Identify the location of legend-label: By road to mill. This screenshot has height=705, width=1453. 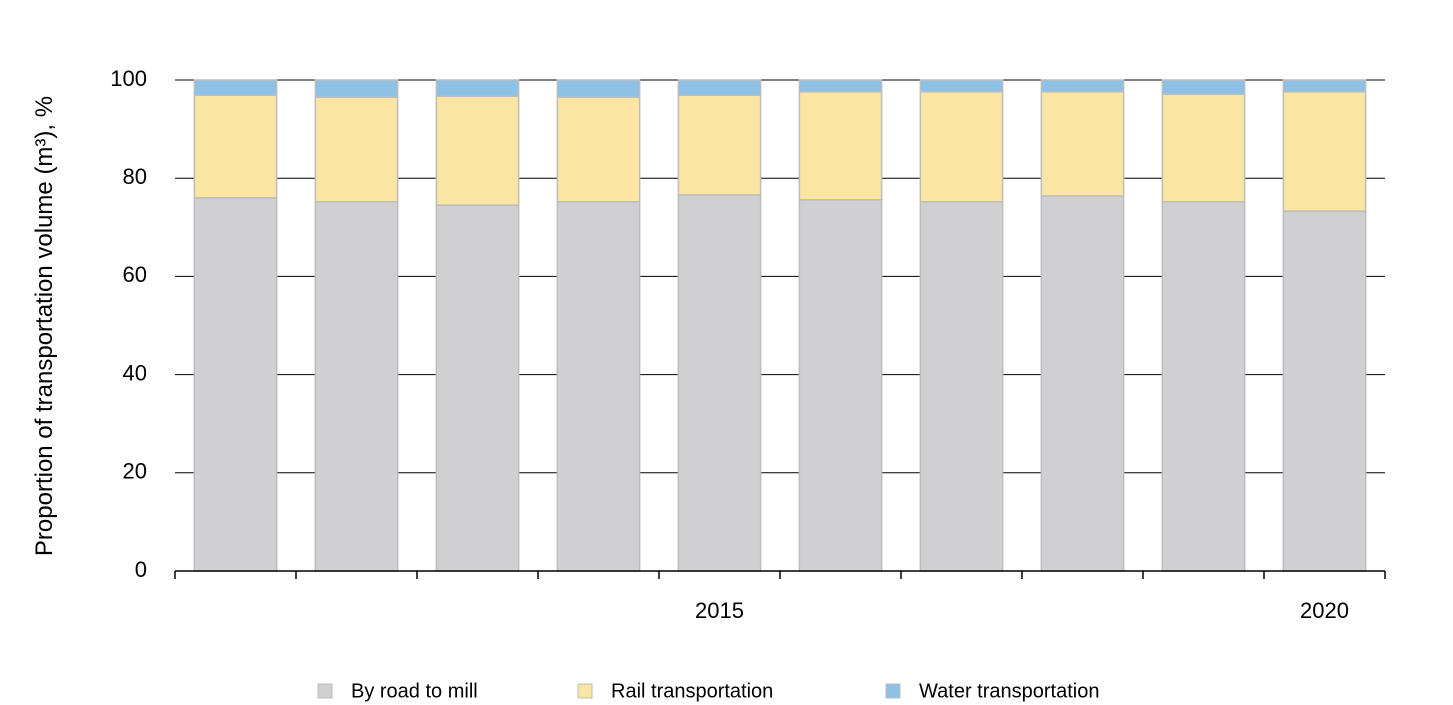
(414, 691).